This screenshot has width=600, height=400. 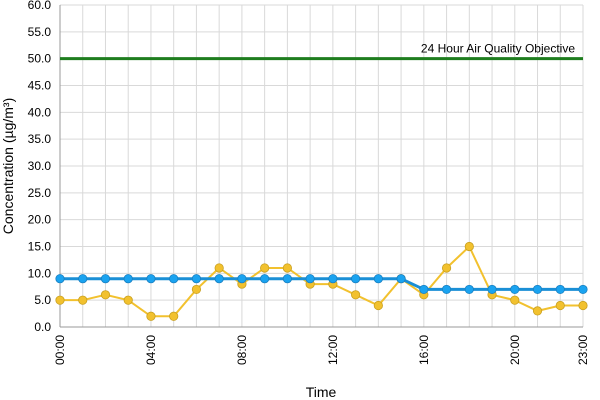 I want to click on y-tick-label: 0.0, so click(x=42, y=327).